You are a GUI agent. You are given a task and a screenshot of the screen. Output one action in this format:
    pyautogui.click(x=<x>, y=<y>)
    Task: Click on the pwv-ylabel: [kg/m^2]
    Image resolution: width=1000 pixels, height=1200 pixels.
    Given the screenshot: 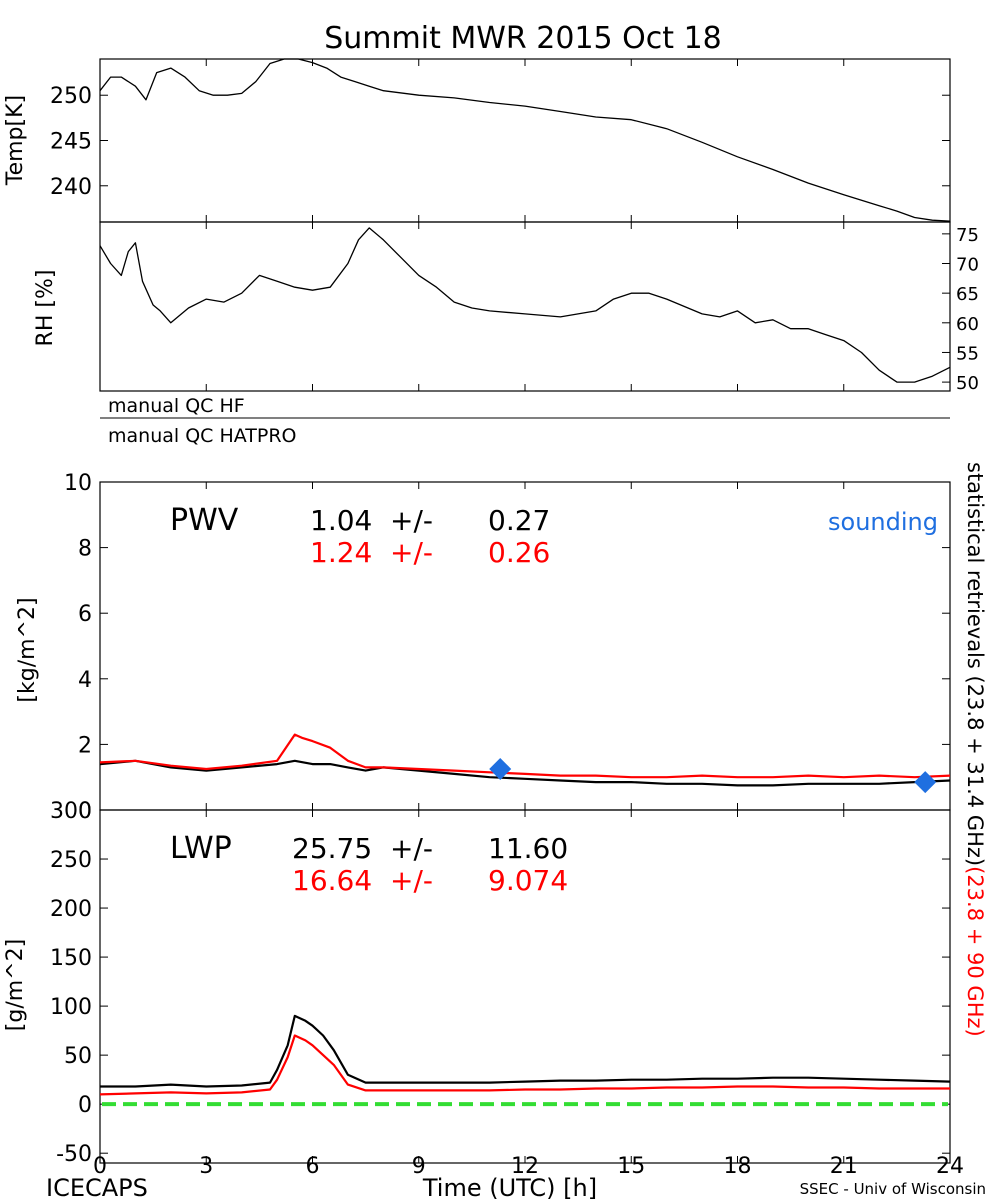 What is the action you would take?
    pyautogui.click(x=27, y=649)
    